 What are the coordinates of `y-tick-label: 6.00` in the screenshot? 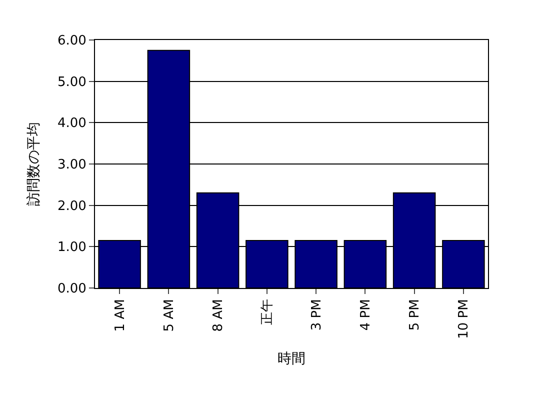 It's located at (71, 41).